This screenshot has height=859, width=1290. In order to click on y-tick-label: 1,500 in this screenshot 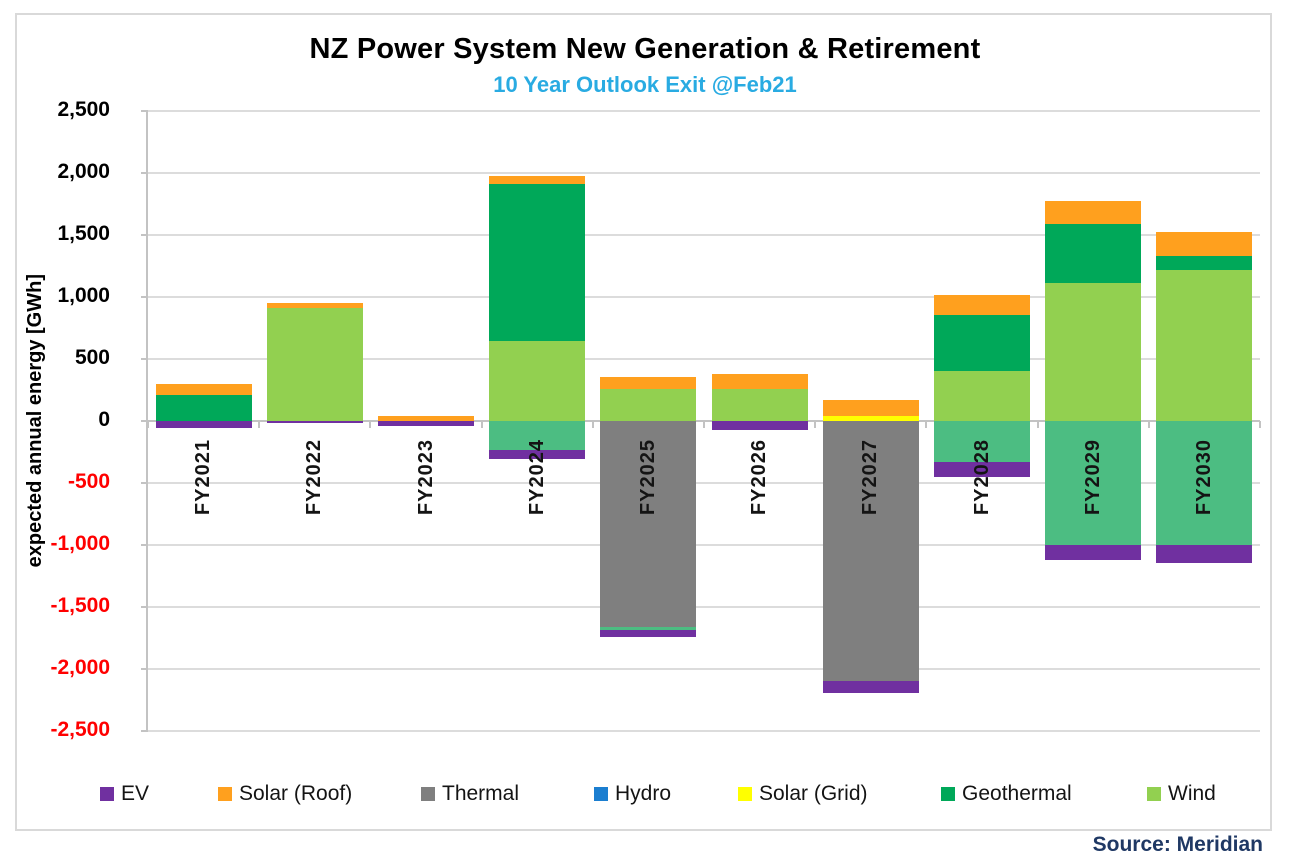, I will do `click(83, 233)`.